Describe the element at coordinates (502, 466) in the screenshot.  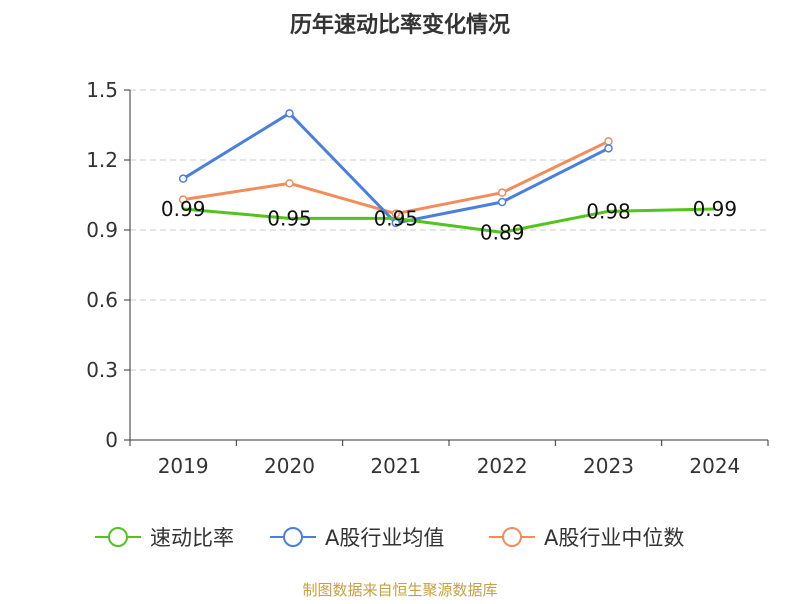
I see `x-tick-label: 2022` at that location.